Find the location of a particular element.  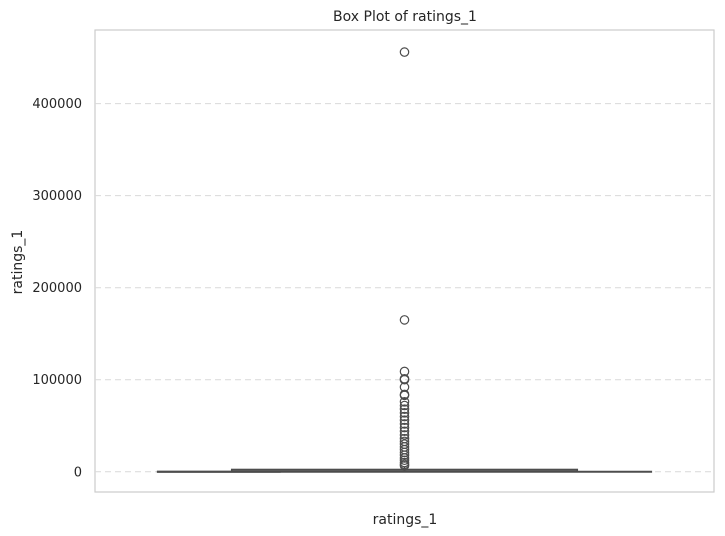

chart-title: Box Plot of ratings_1 is located at coordinates (405, 17).